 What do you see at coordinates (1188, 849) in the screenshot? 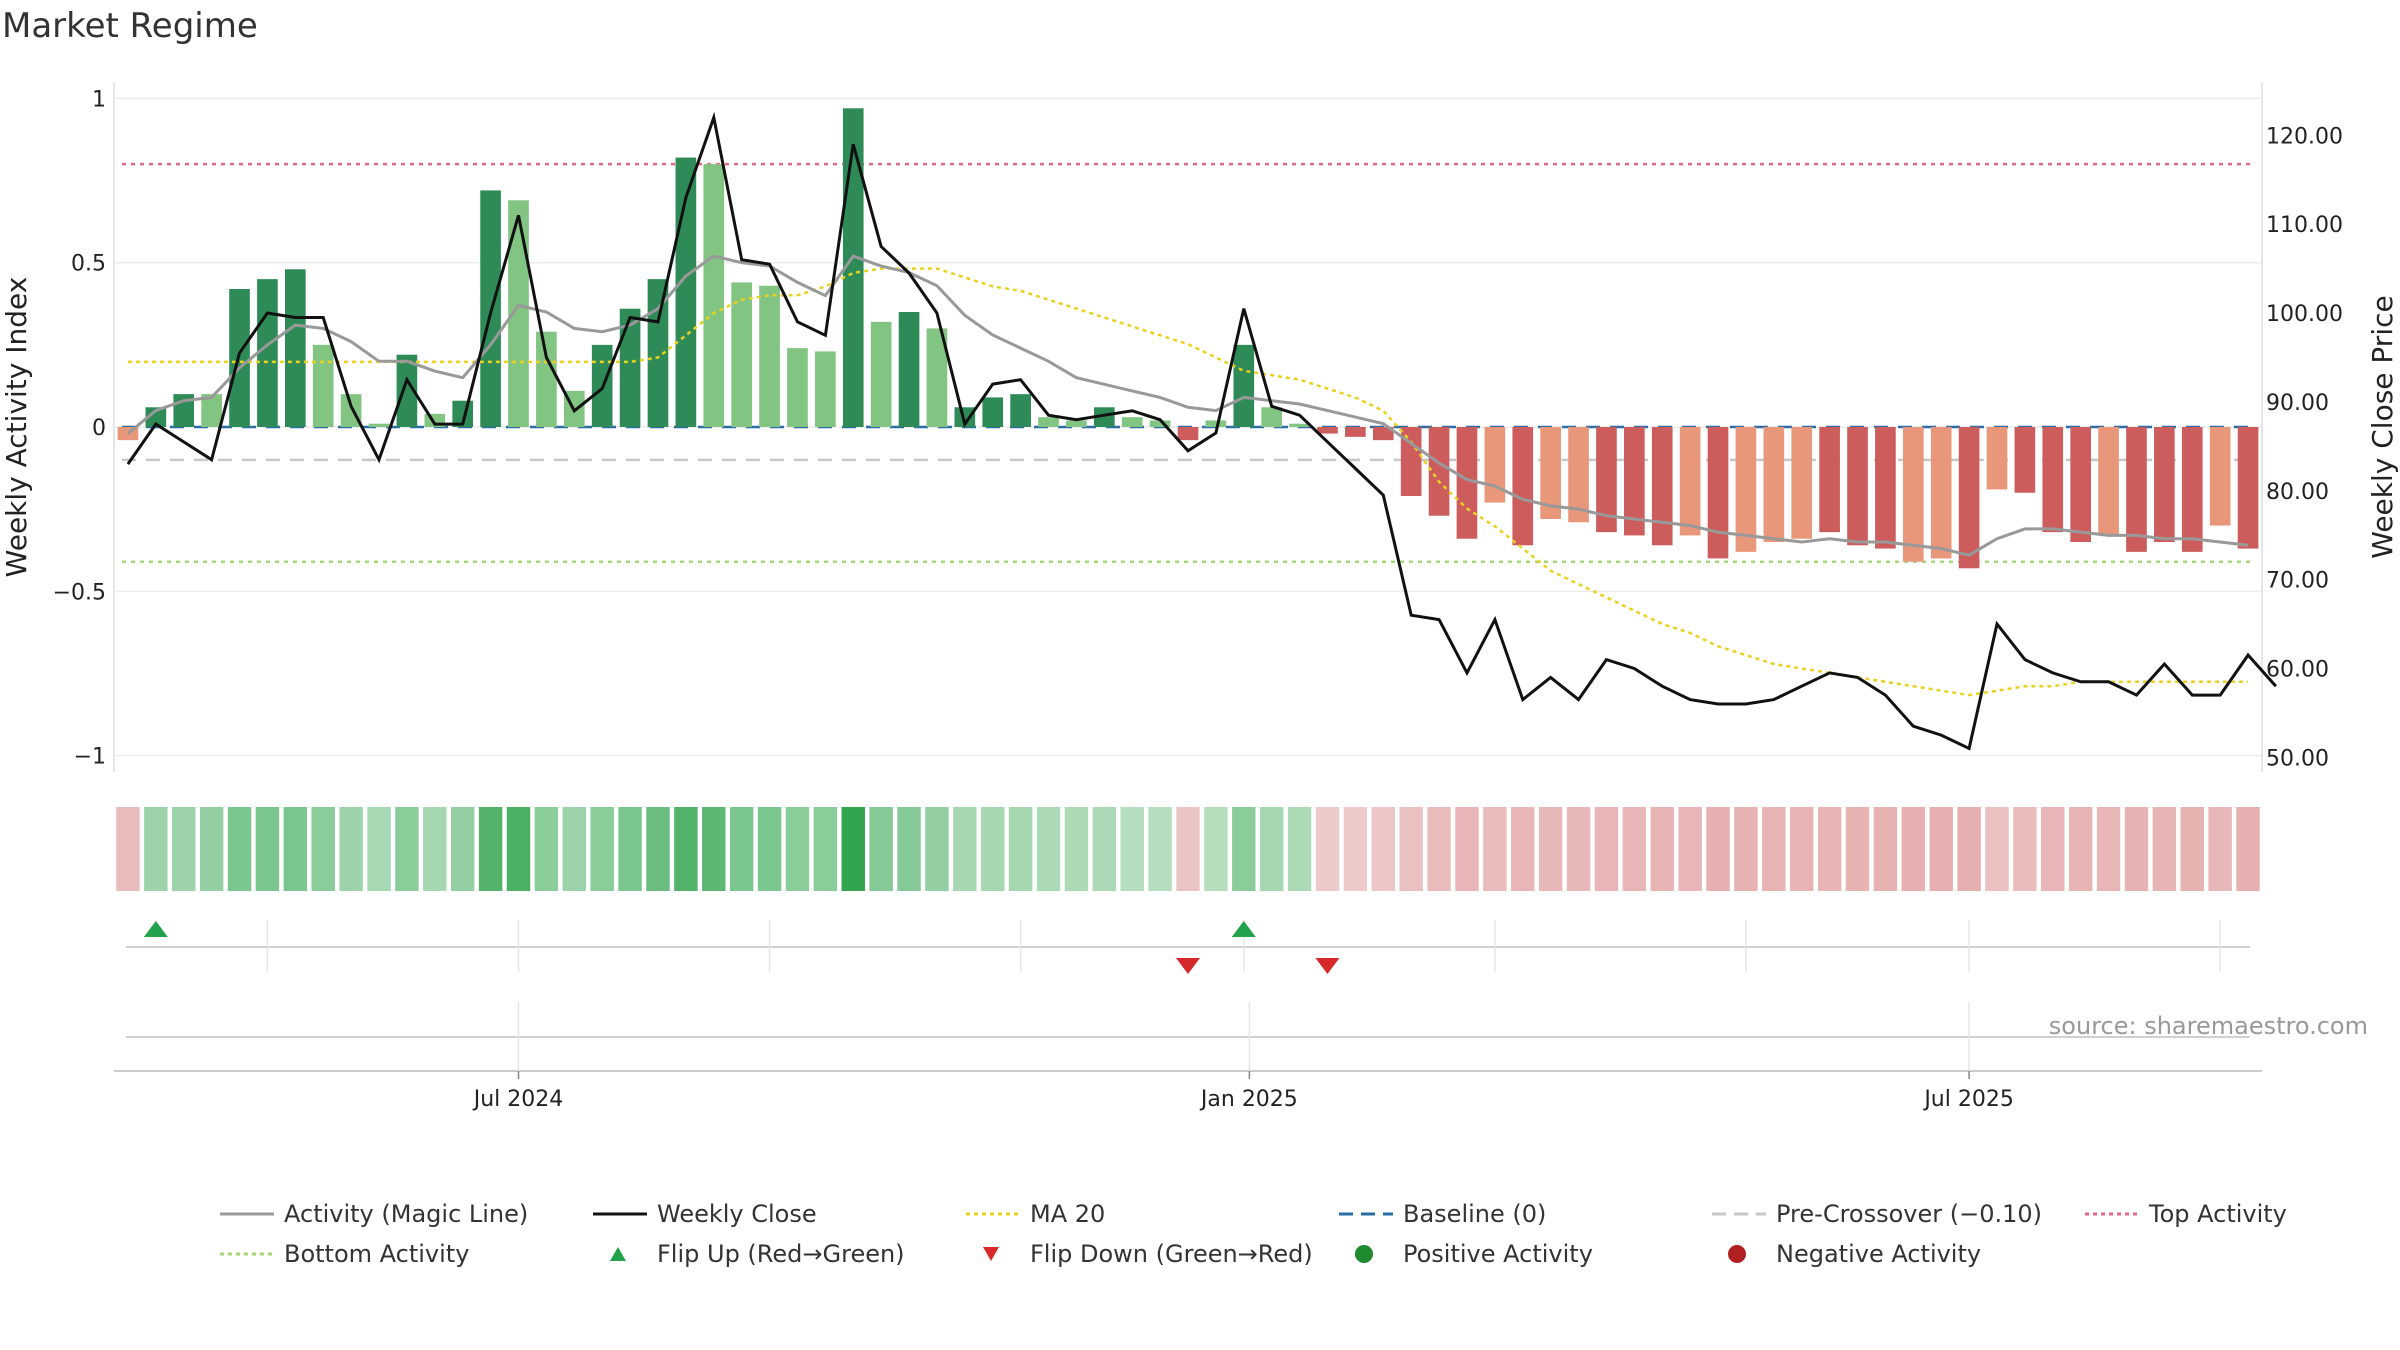
I see `heat-strip` at bounding box center [1188, 849].